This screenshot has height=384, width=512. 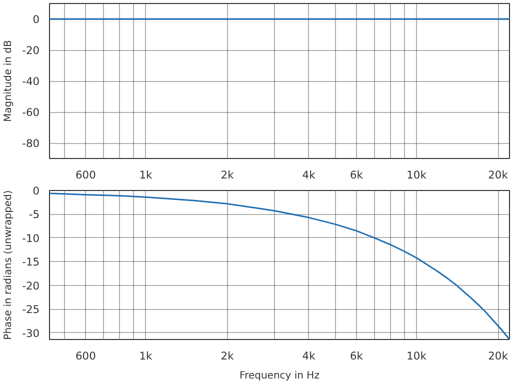 What do you see at coordinates (31, 143) in the screenshot?
I see `y-tick-label: -80` at bounding box center [31, 143].